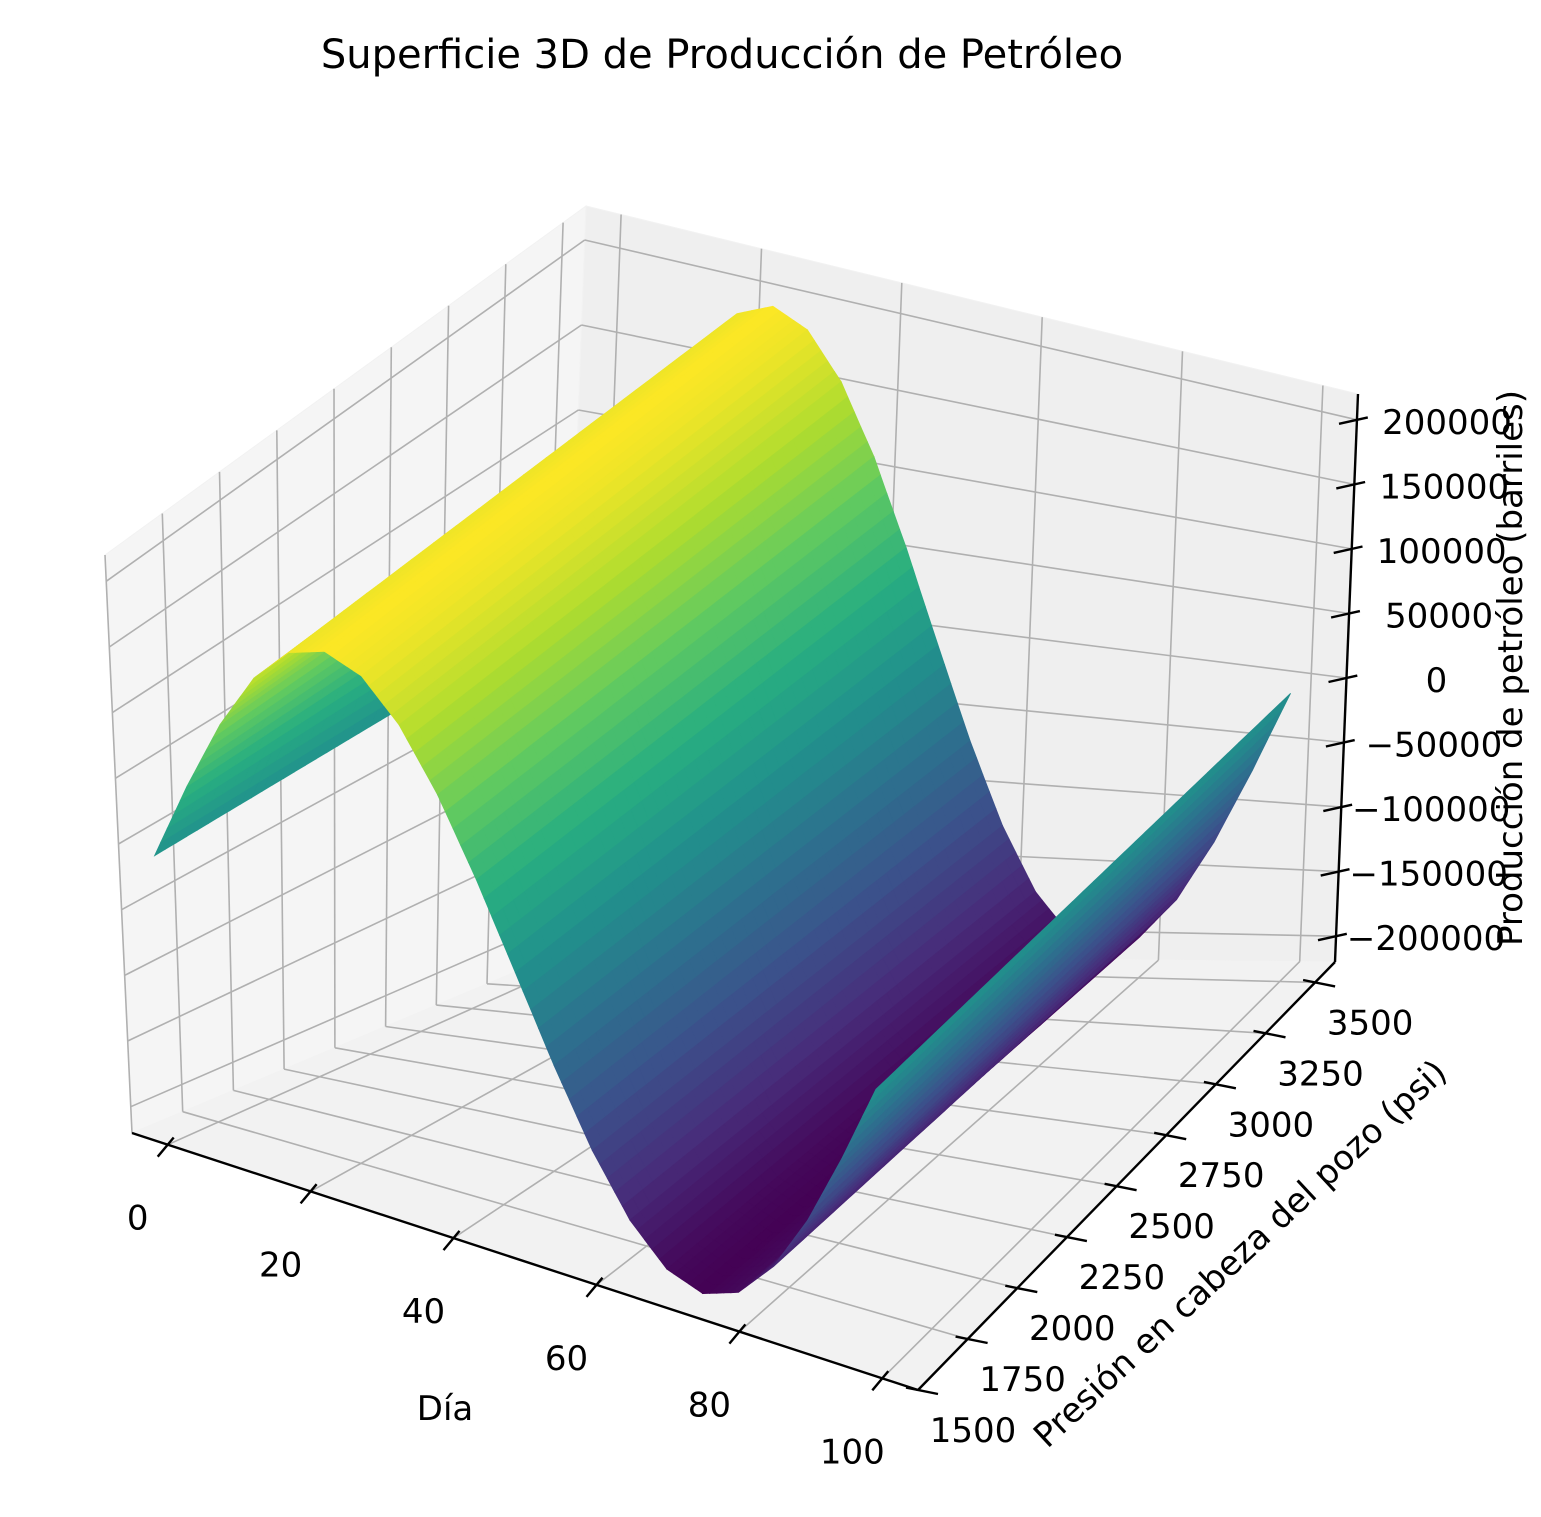 This screenshot has width=1541, height=1517. Describe the element at coordinates (1271, 1125) in the screenshot. I see `y-tick-label: 3000` at that location.